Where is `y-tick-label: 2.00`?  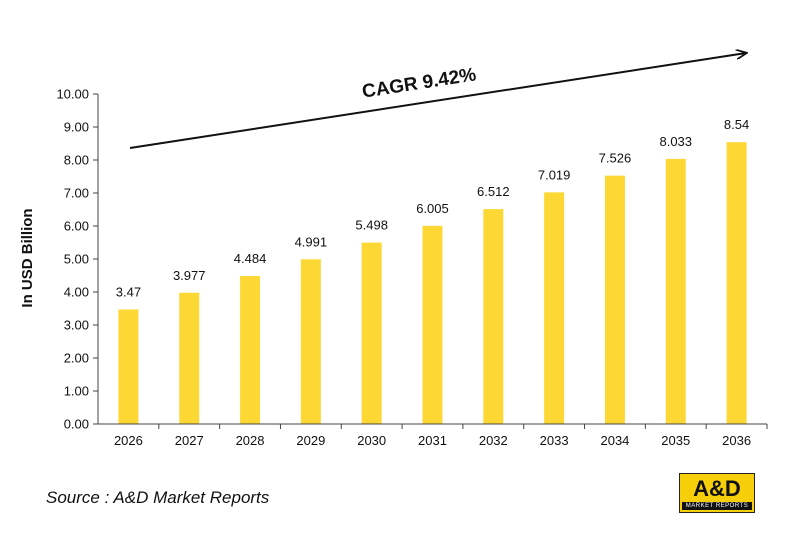 y-tick-label: 2.00 is located at coordinates (76, 358).